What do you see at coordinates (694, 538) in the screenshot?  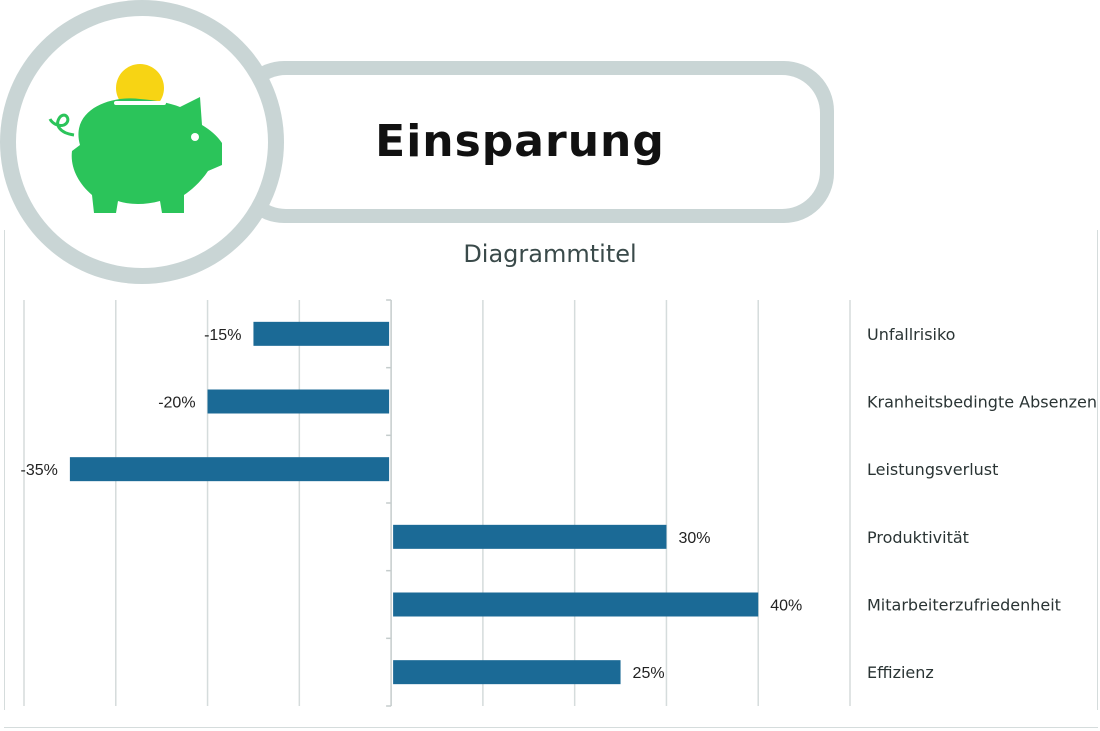 I see `data-label-3: 30%` at bounding box center [694, 538].